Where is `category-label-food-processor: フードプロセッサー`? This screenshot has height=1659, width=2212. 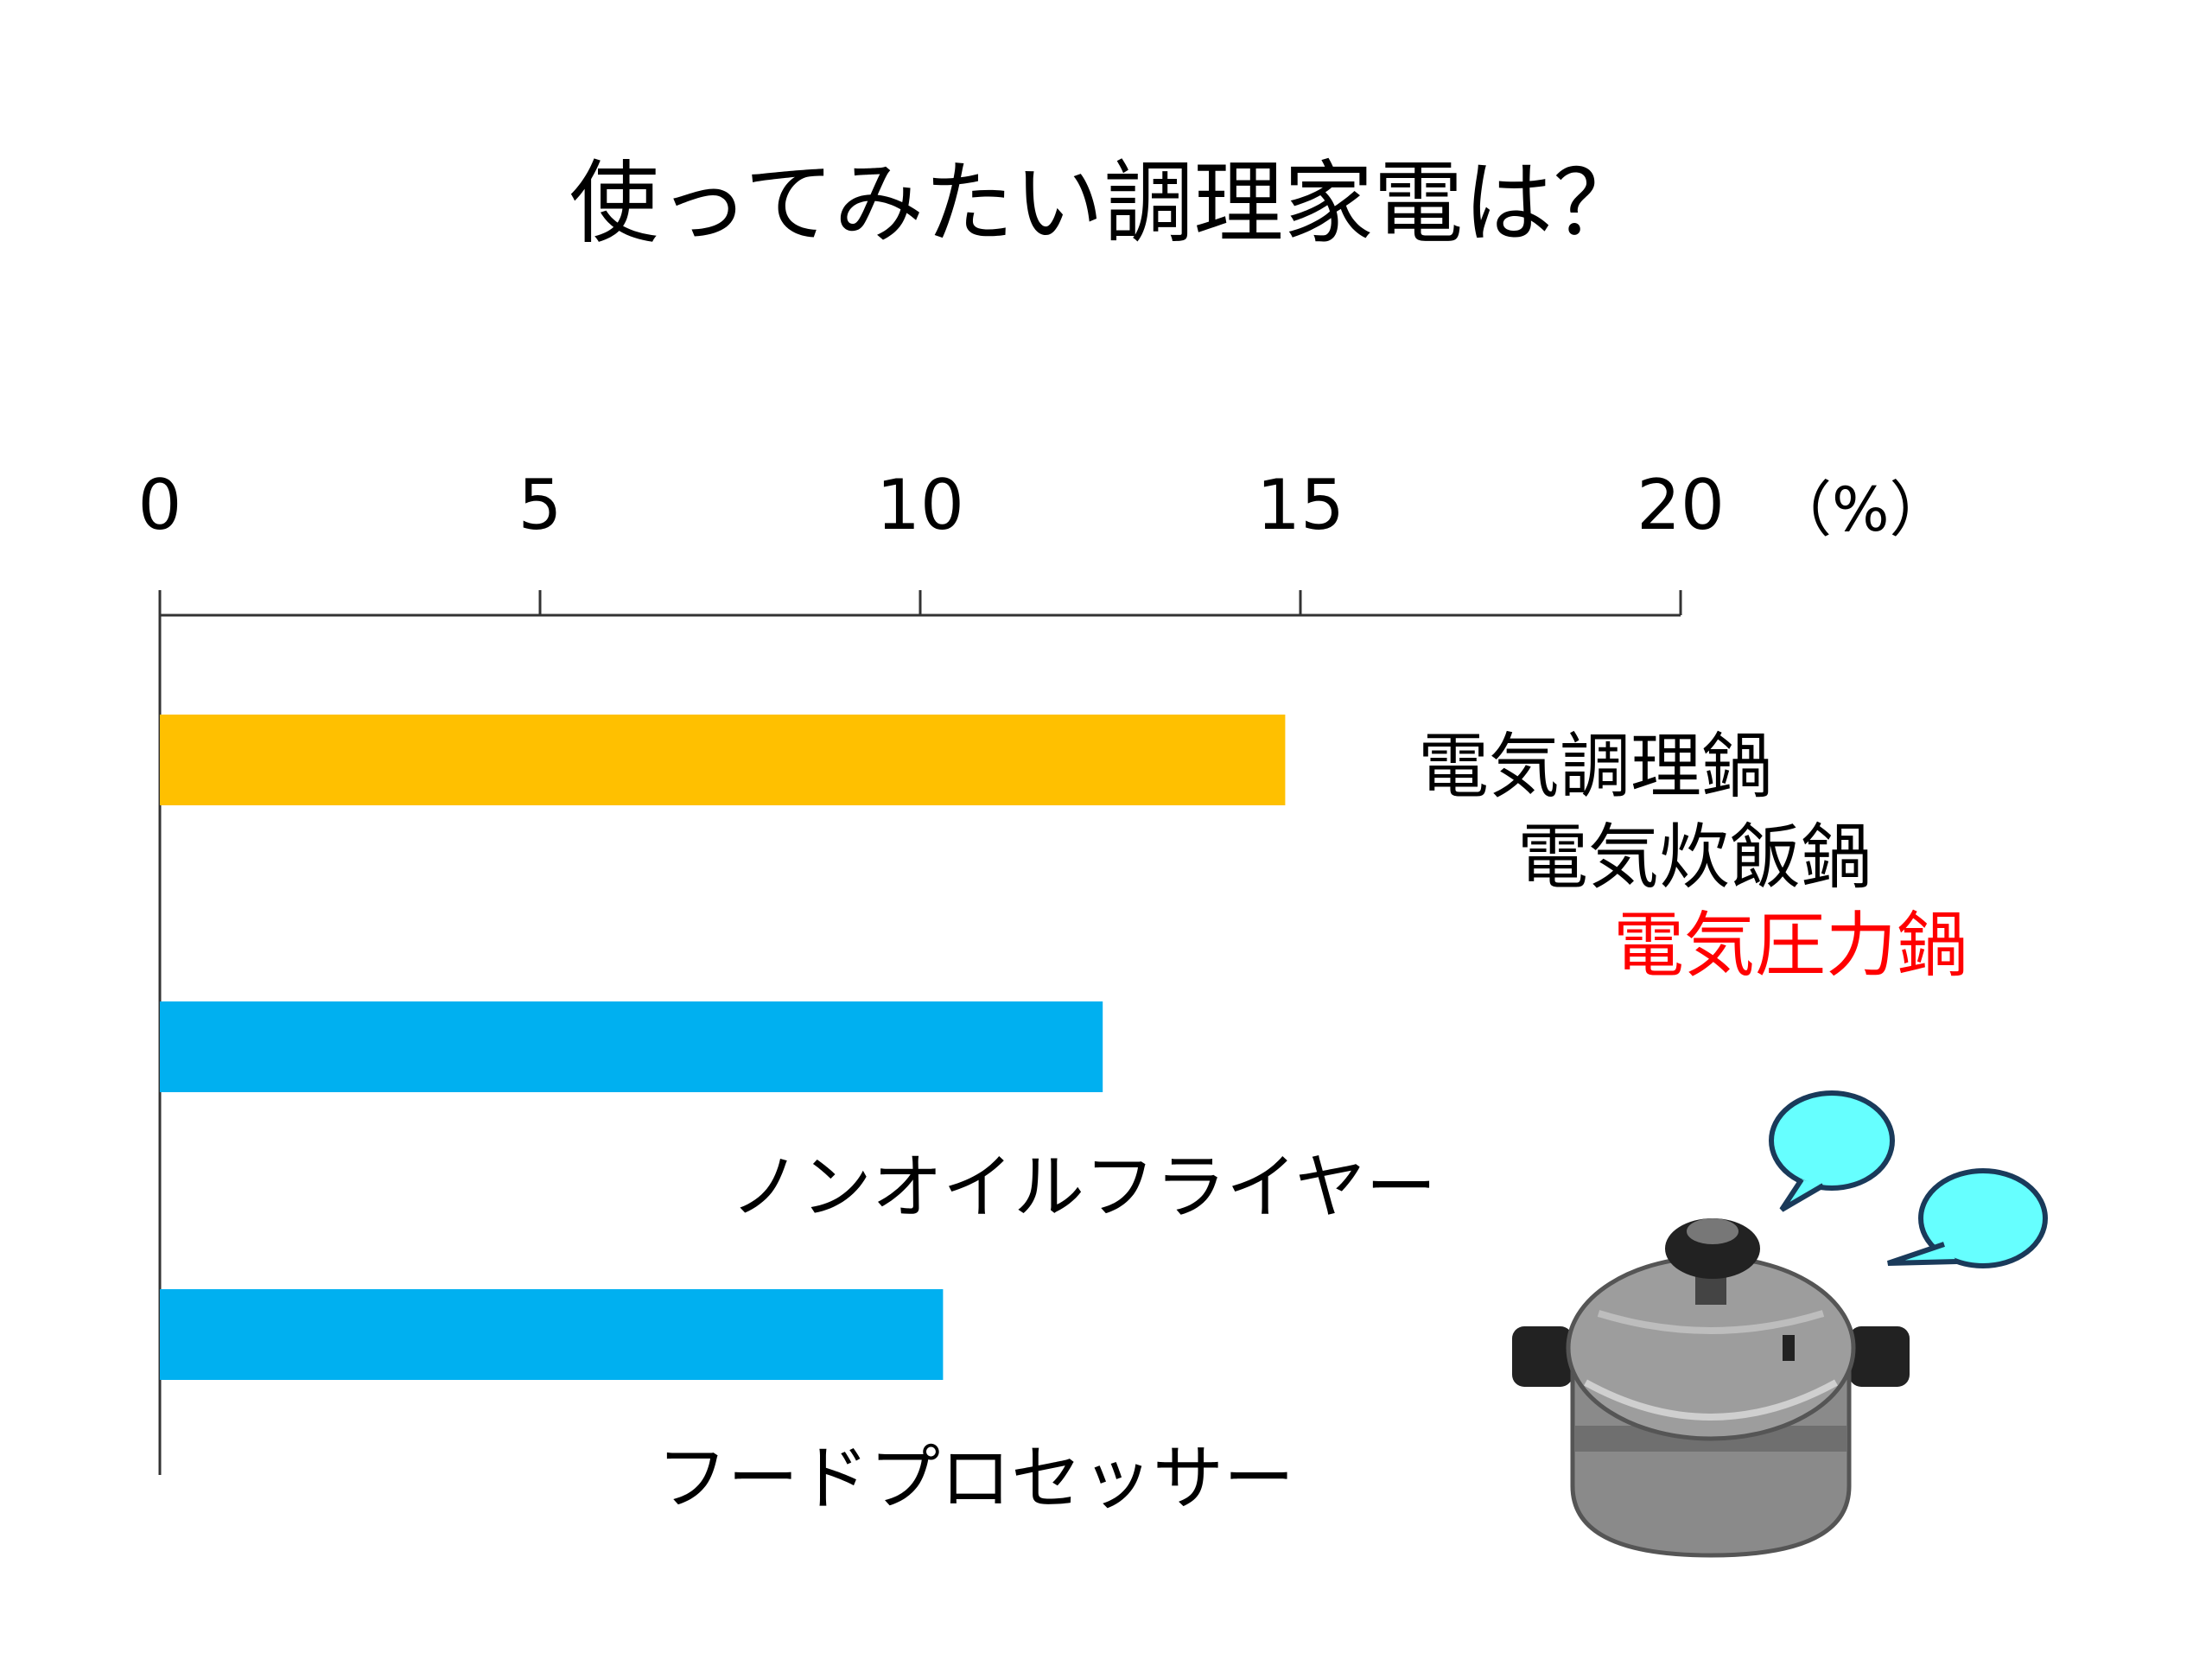 category-label-food-processor: フードプロセッサー is located at coordinates (976, 1479).